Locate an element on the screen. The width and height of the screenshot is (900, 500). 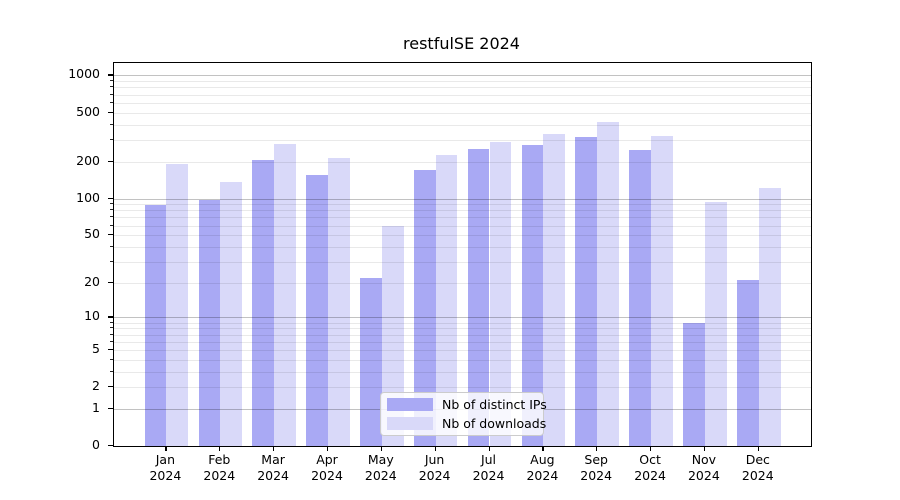
bar-downloads-nov is located at coordinates (715, 324).